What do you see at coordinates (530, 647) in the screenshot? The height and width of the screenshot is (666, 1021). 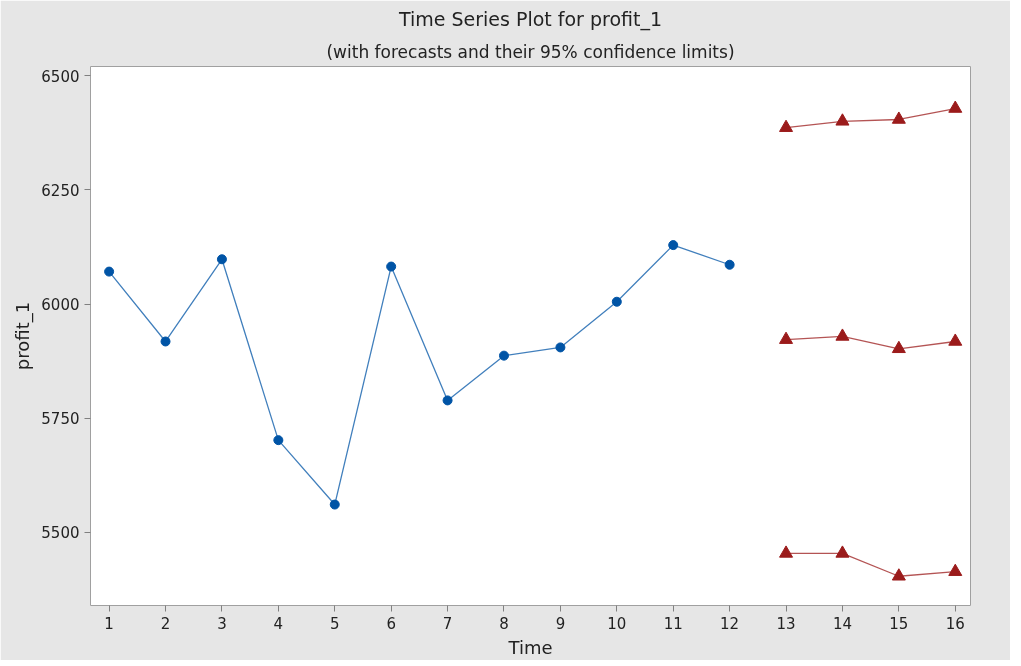 I see `x-axis-title: Time` at bounding box center [530, 647].